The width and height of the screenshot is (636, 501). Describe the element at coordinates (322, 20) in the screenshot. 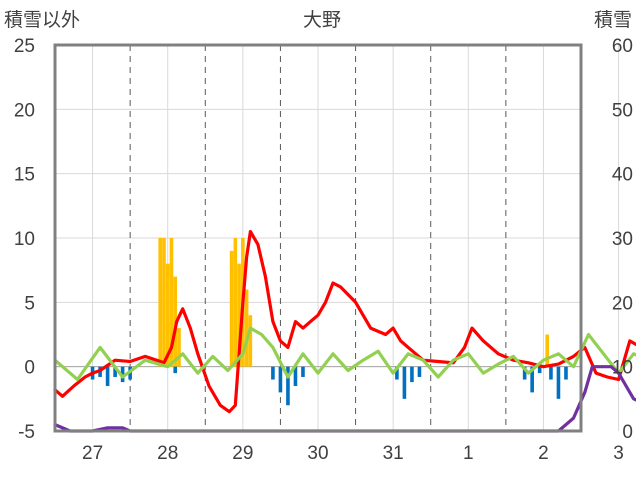

I see `chart-title: 大野` at that location.